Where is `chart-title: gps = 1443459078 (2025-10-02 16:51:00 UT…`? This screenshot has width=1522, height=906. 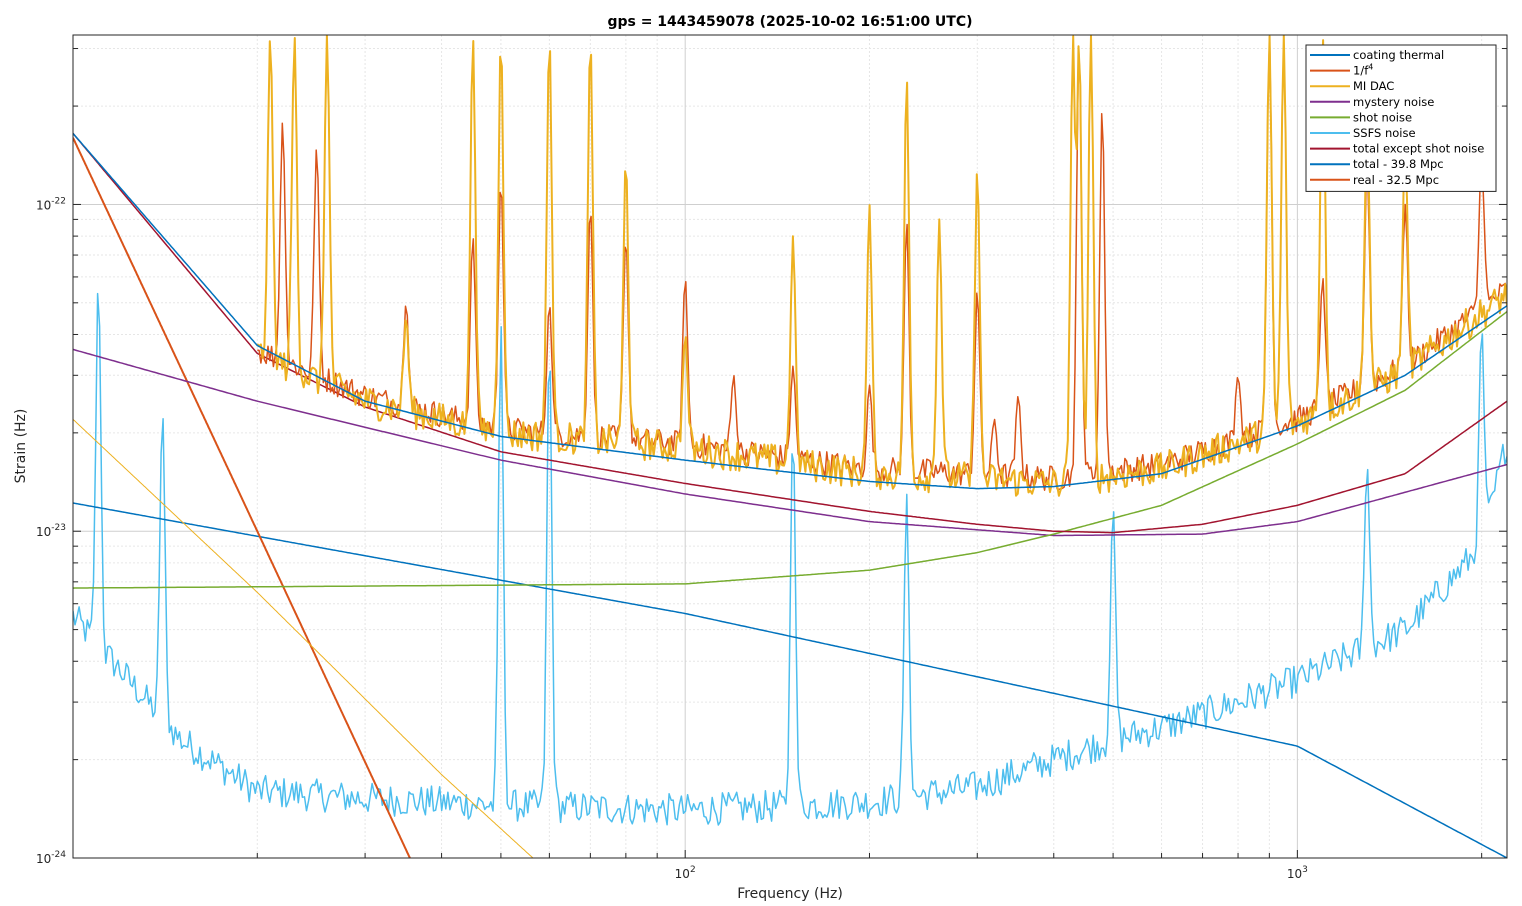
chart-title: gps = 1443459078 (2025-10-02 16:51:00 UT… is located at coordinates (789, 22).